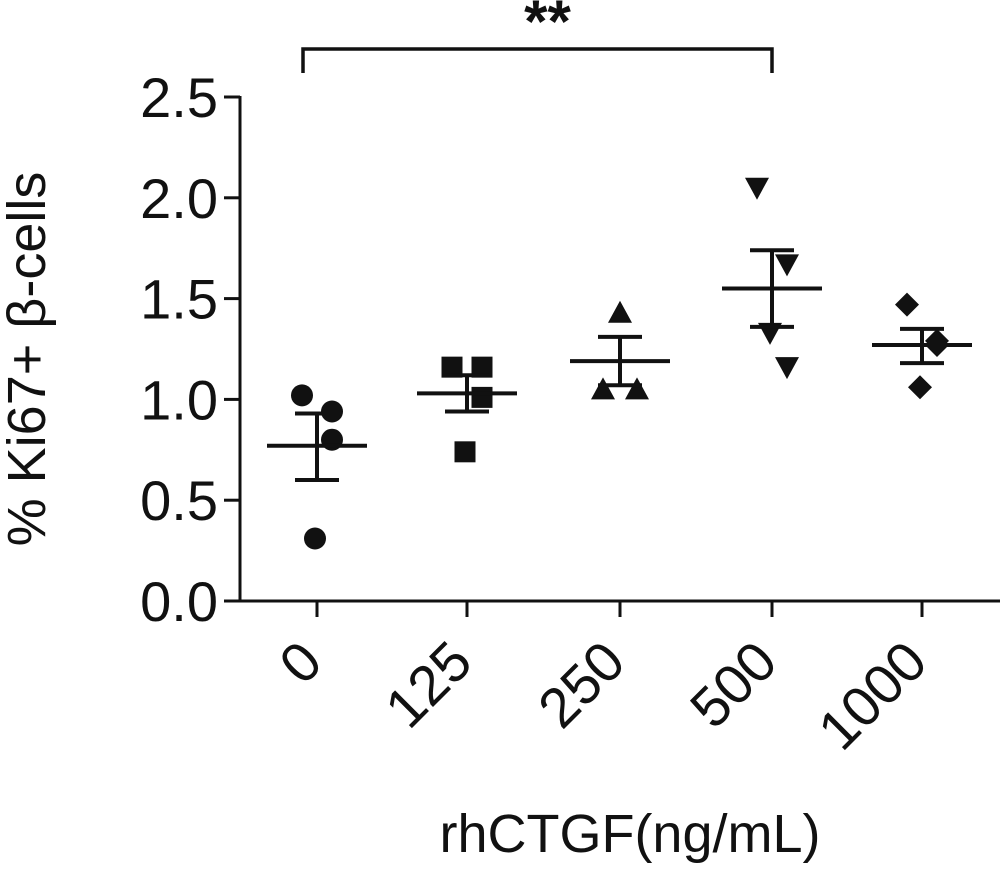 The height and width of the screenshot is (869, 1000). Describe the element at coordinates (28, 359) in the screenshot. I see `y-axis-title: % Ki67+ β-cells` at that location.